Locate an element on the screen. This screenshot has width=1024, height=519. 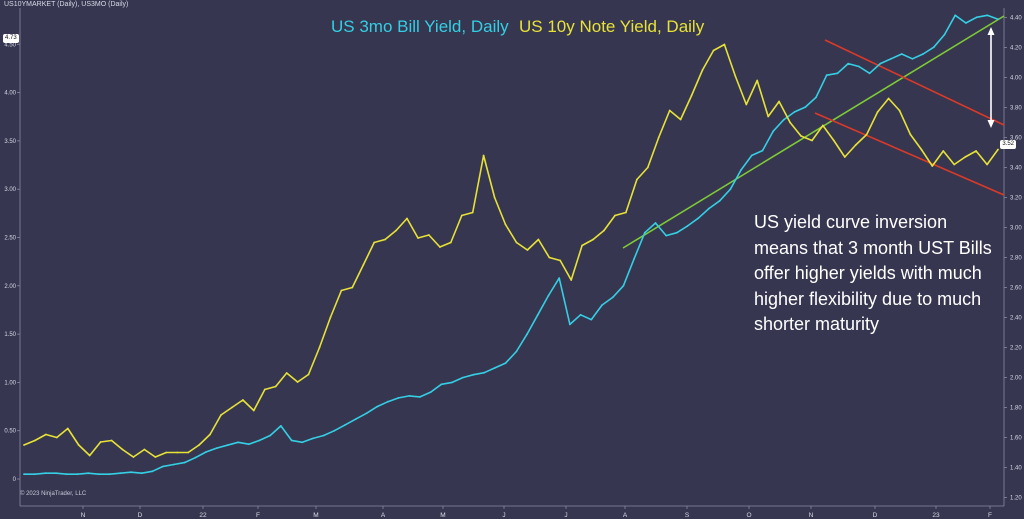
last-value-badge-left: 4.73 is located at coordinates (11, 38).